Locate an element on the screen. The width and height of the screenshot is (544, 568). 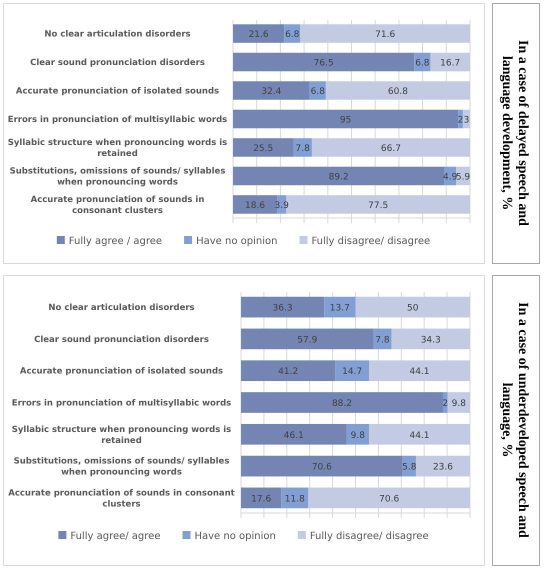
data-label: 3 is located at coordinates (467, 121).